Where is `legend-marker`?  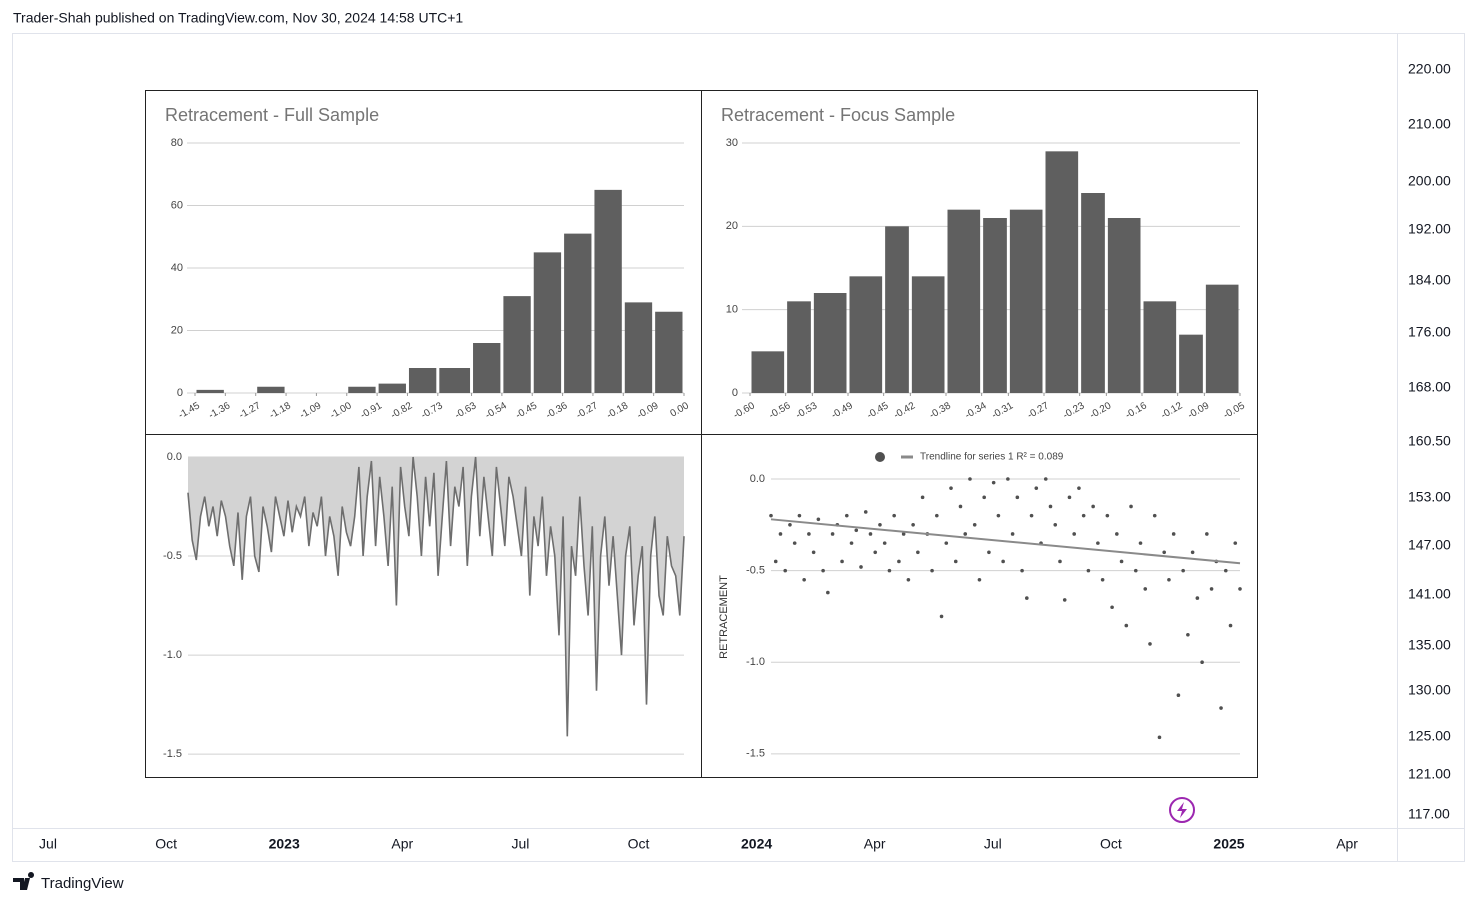 legend-marker is located at coordinates (880, 457).